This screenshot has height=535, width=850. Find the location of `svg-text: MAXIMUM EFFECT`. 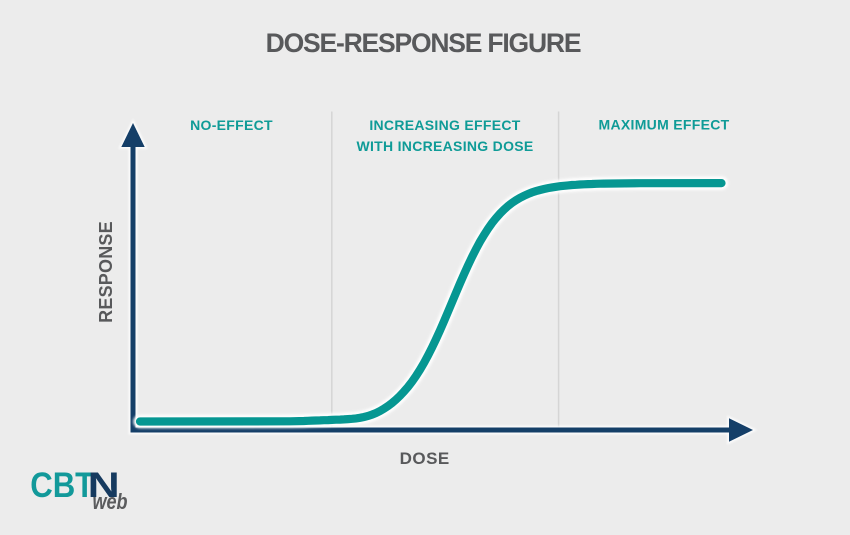

svg-text: MAXIMUM EFFECT is located at coordinates (664, 125).